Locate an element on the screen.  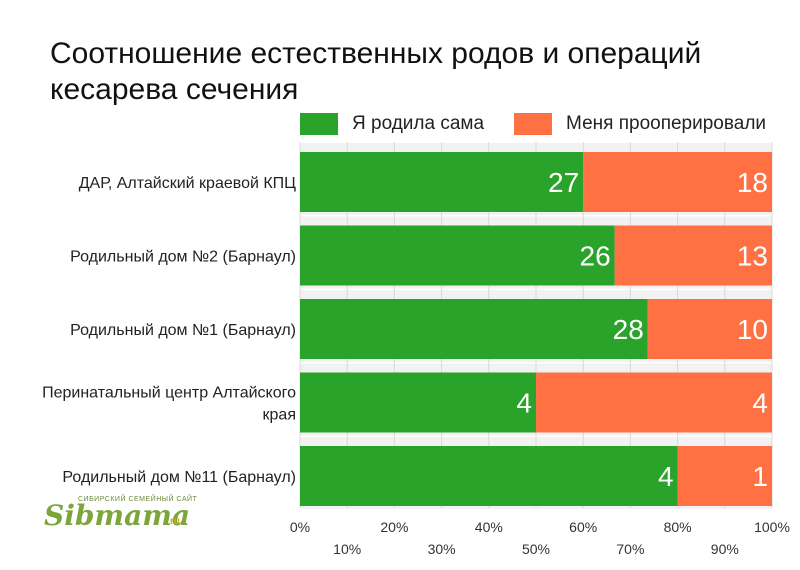
data-label-cesarean: 4 is located at coordinates (760, 403).